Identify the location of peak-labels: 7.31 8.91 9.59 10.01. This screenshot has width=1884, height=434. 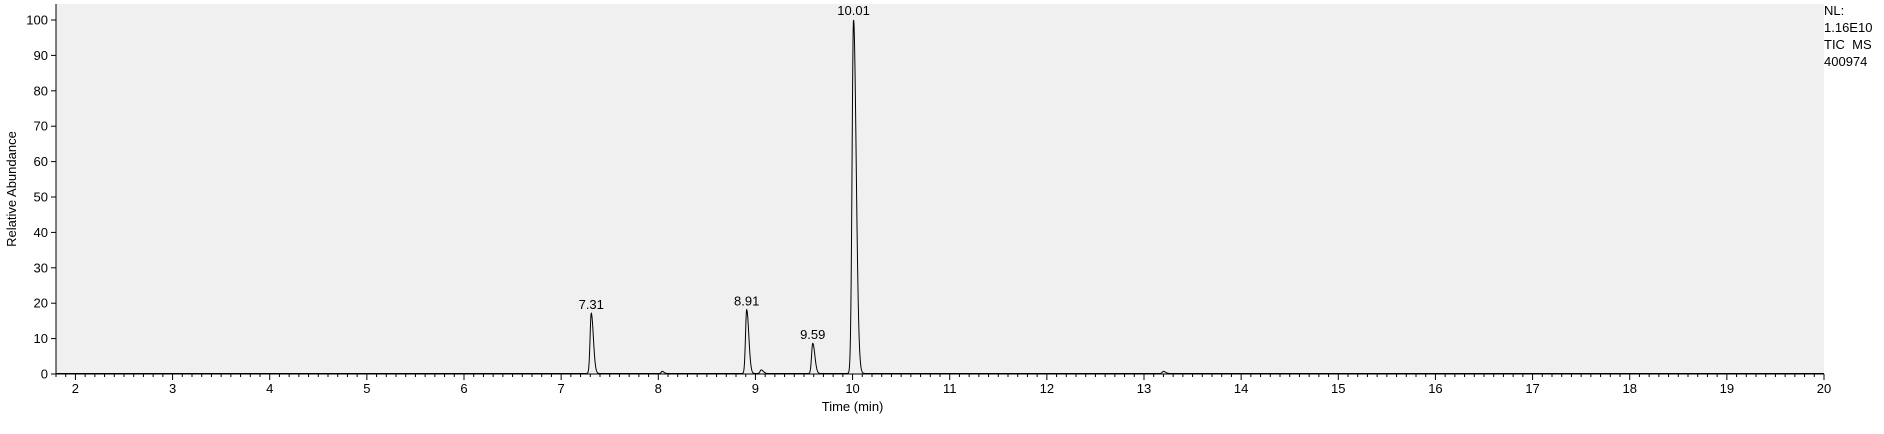
(724, 172).